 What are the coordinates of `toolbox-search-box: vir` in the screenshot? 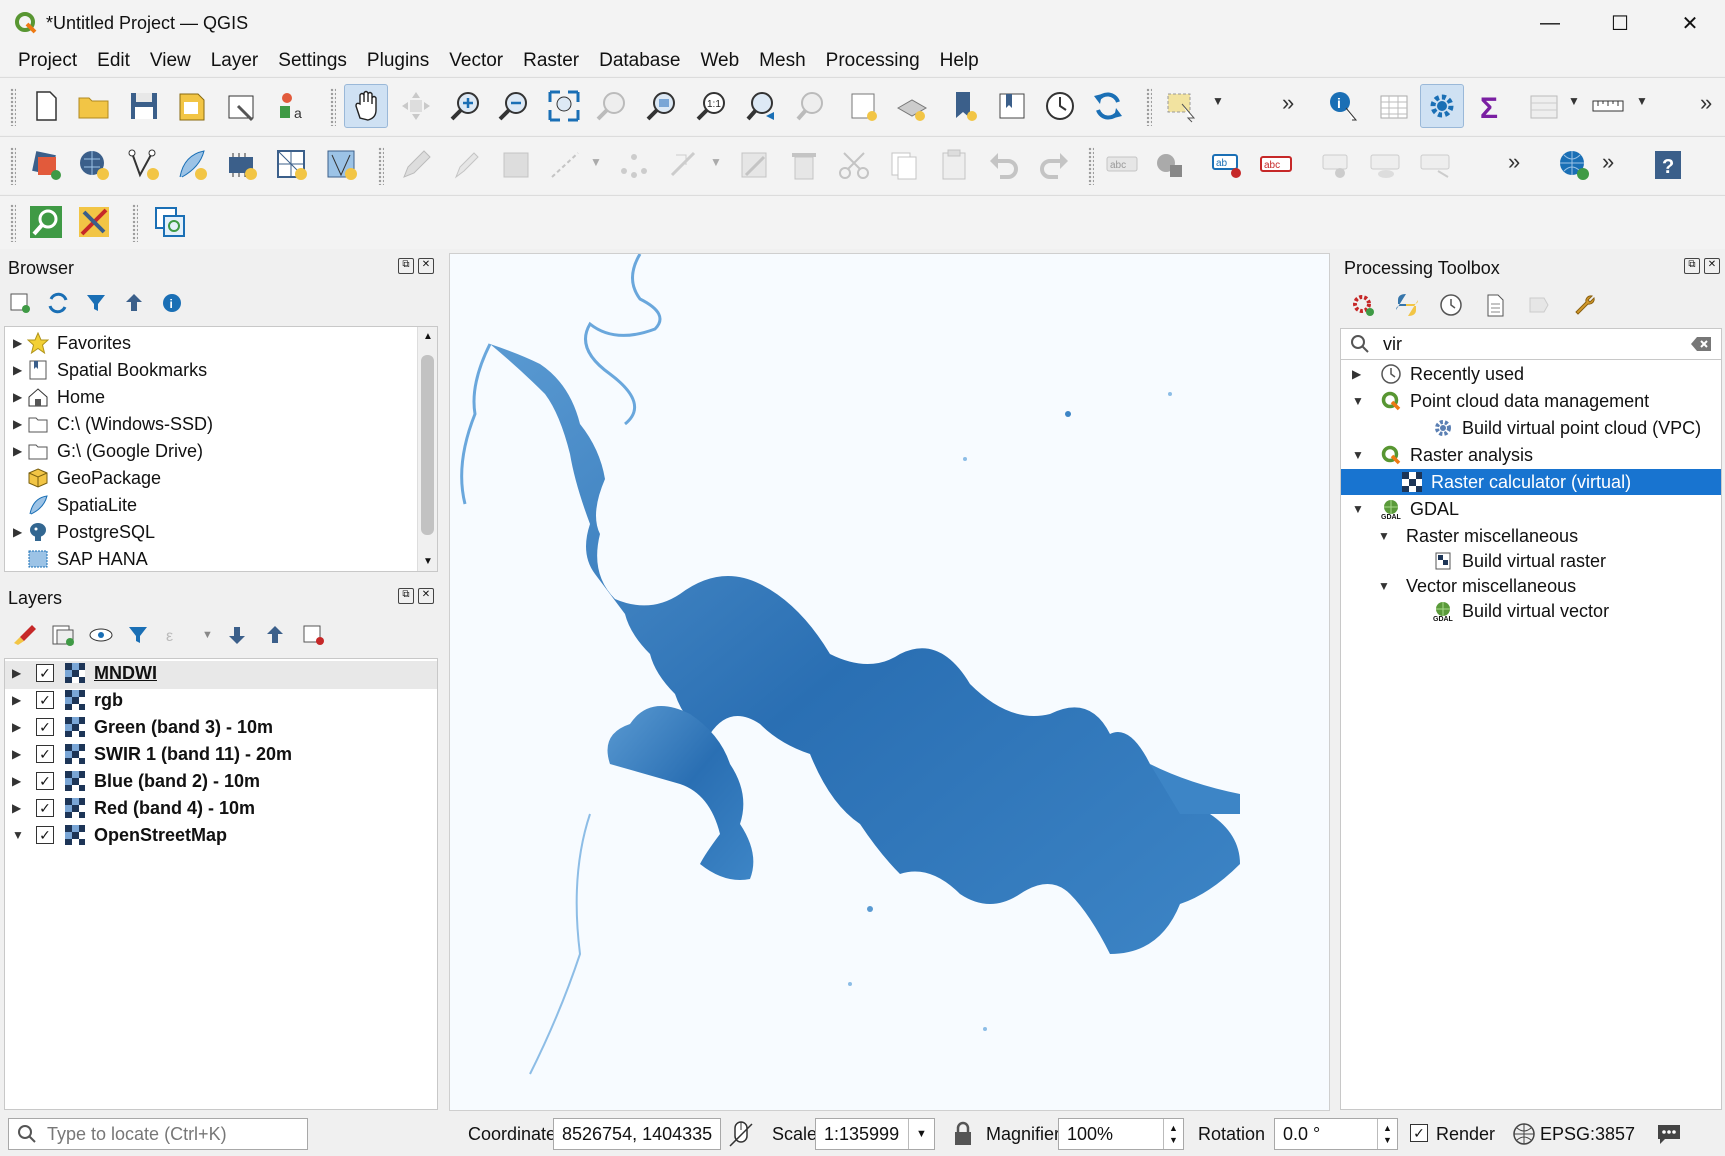 It's located at (1531, 344).